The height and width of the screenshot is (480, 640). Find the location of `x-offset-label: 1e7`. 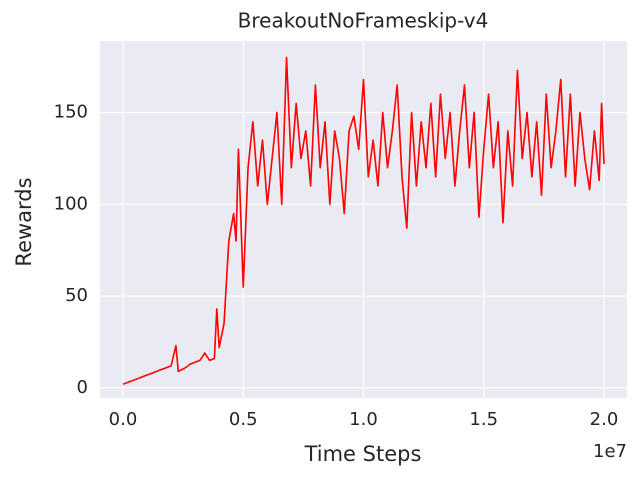

x-offset-label: 1e7 is located at coordinates (610, 451).